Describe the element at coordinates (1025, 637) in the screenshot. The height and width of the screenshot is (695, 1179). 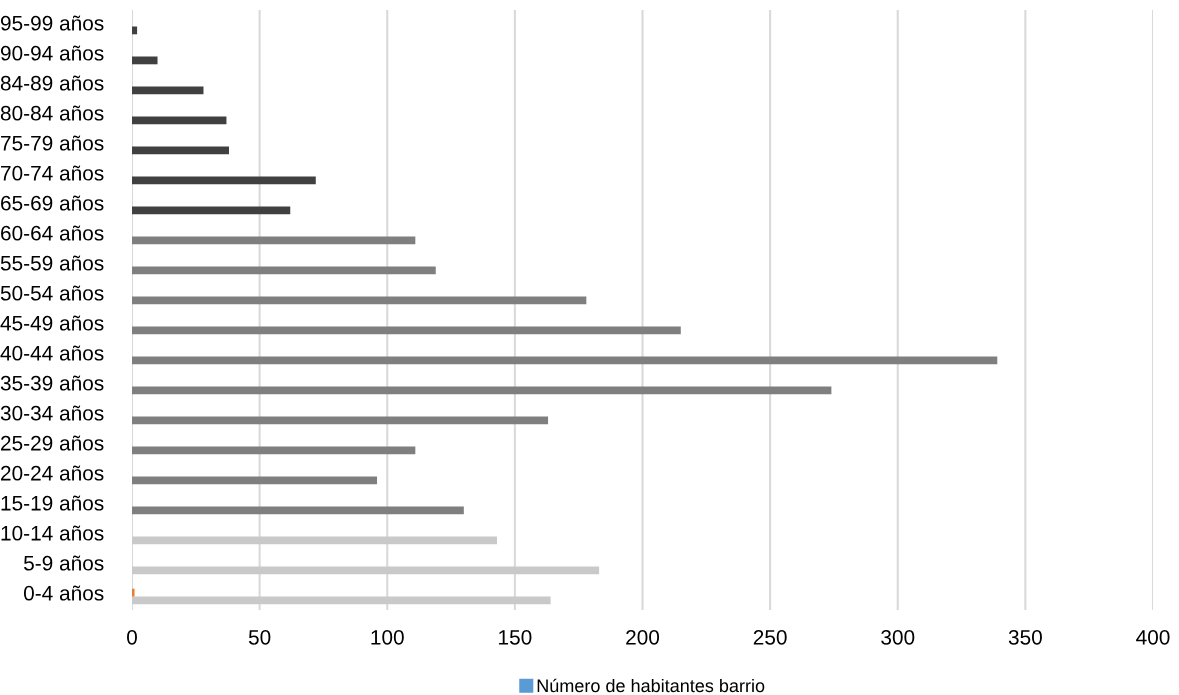
I see `x-tick-label: 350` at that location.